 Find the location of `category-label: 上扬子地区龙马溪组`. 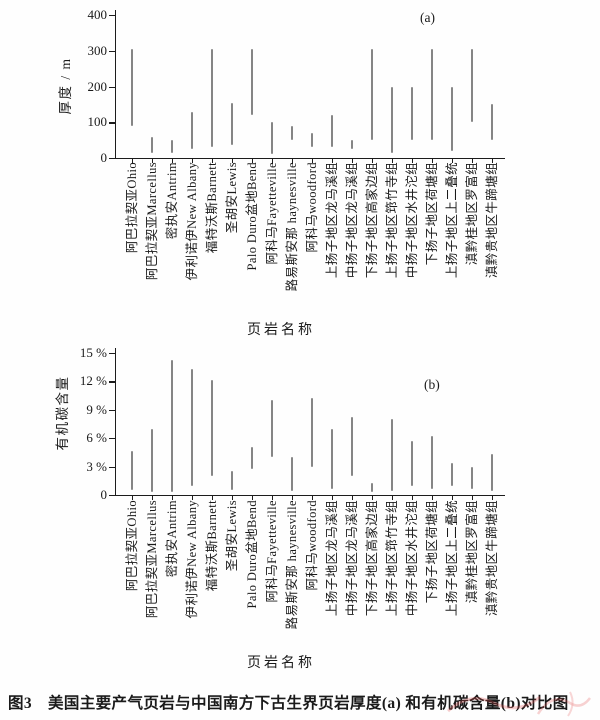

category-label: 上扬子地区龙马溪组 is located at coordinates (332, 558).